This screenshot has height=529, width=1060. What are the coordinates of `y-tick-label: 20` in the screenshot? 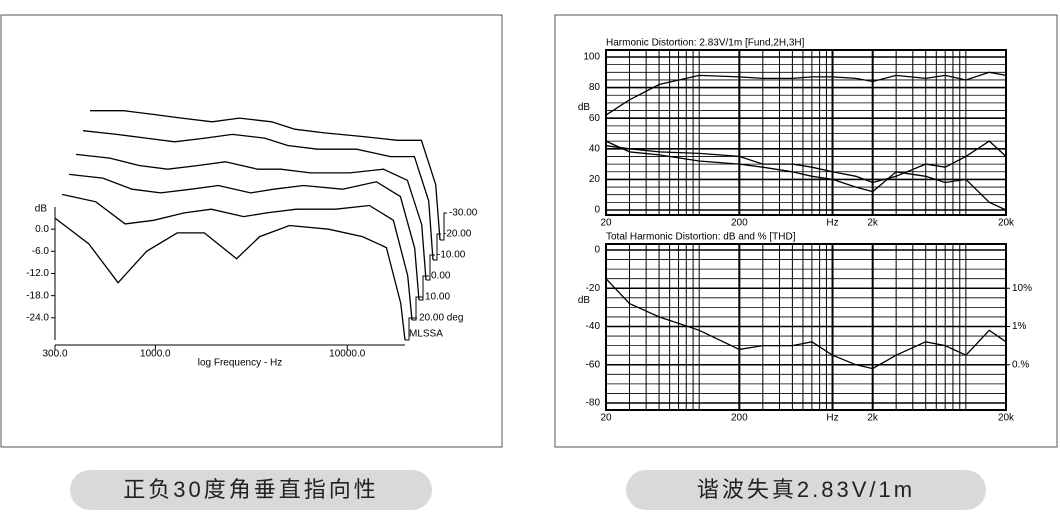 It's located at (595, 179).